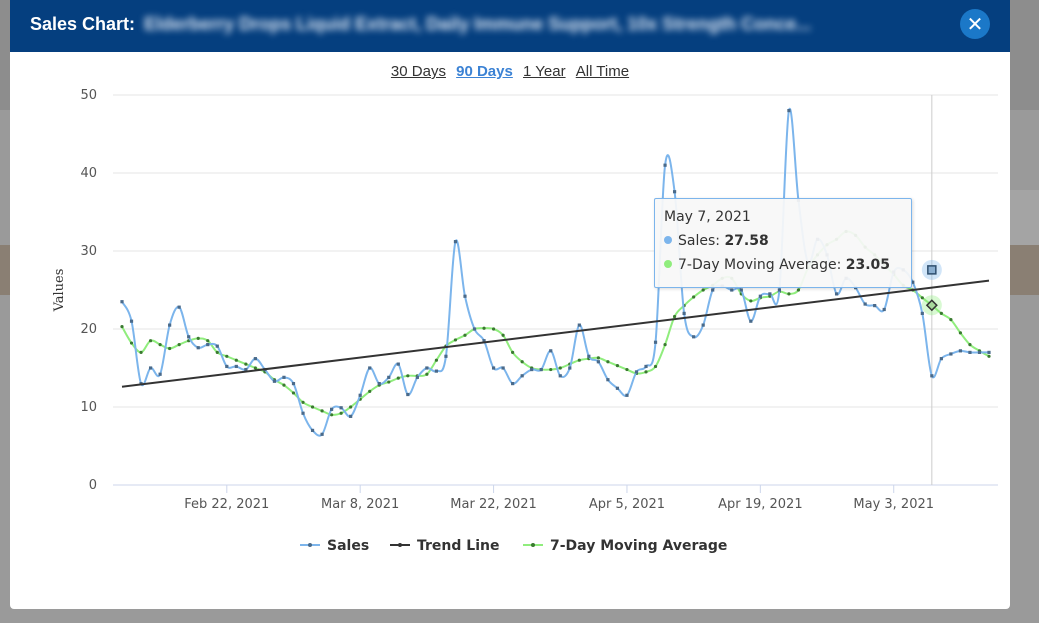  Describe the element at coordinates (760, 504) in the screenshot. I see `x-tick-label: Apr 19, 2021` at that location.